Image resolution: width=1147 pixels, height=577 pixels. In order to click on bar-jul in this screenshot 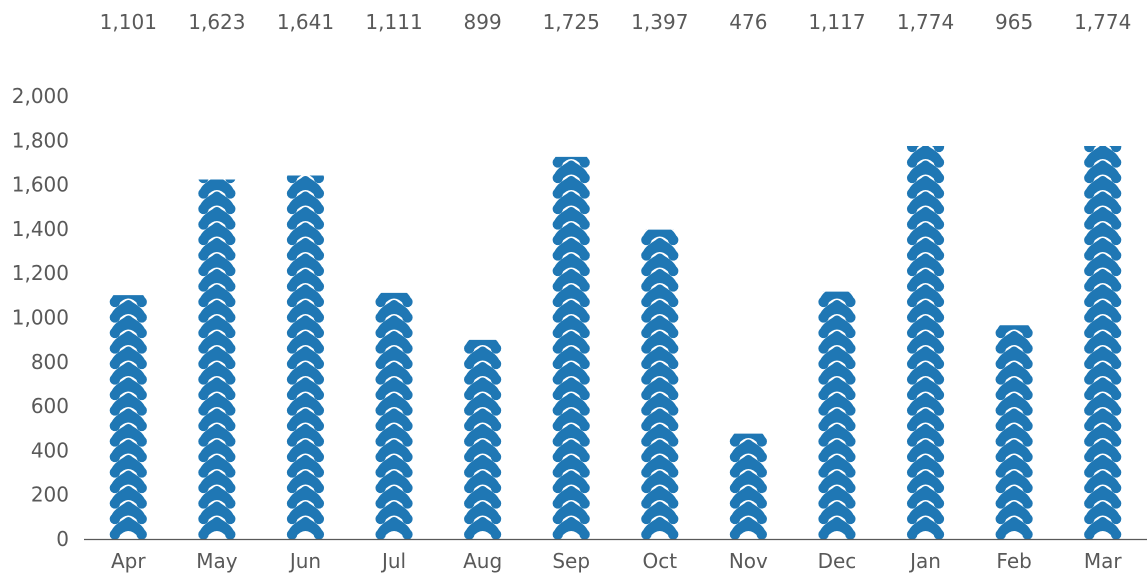, I will do `click(394, 416)`.